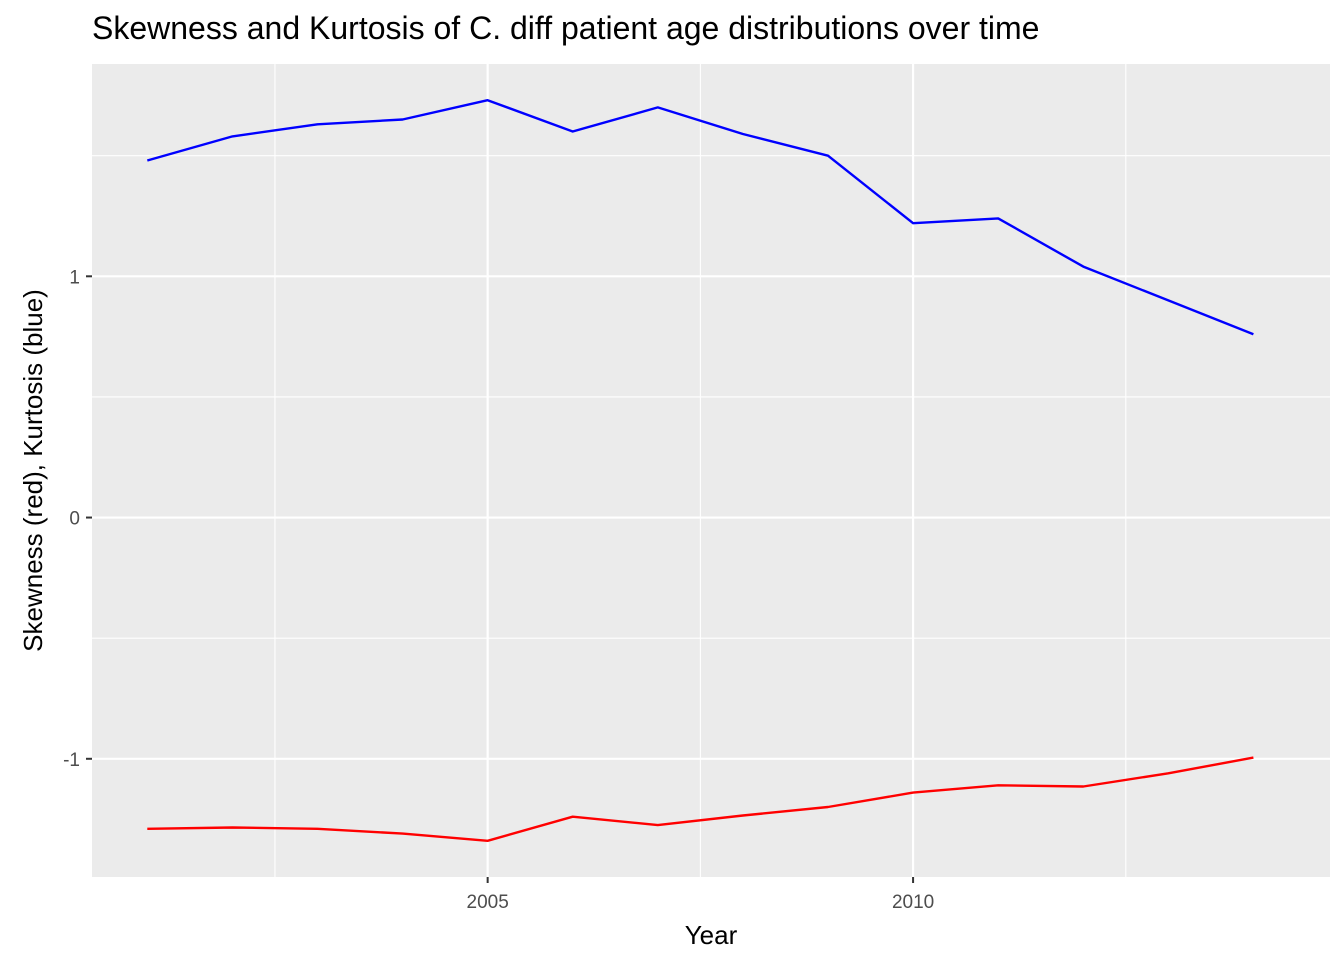 Image resolution: width=1344 pixels, height=960 pixels. I want to click on x-axis-title: Year, so click(711, 935).